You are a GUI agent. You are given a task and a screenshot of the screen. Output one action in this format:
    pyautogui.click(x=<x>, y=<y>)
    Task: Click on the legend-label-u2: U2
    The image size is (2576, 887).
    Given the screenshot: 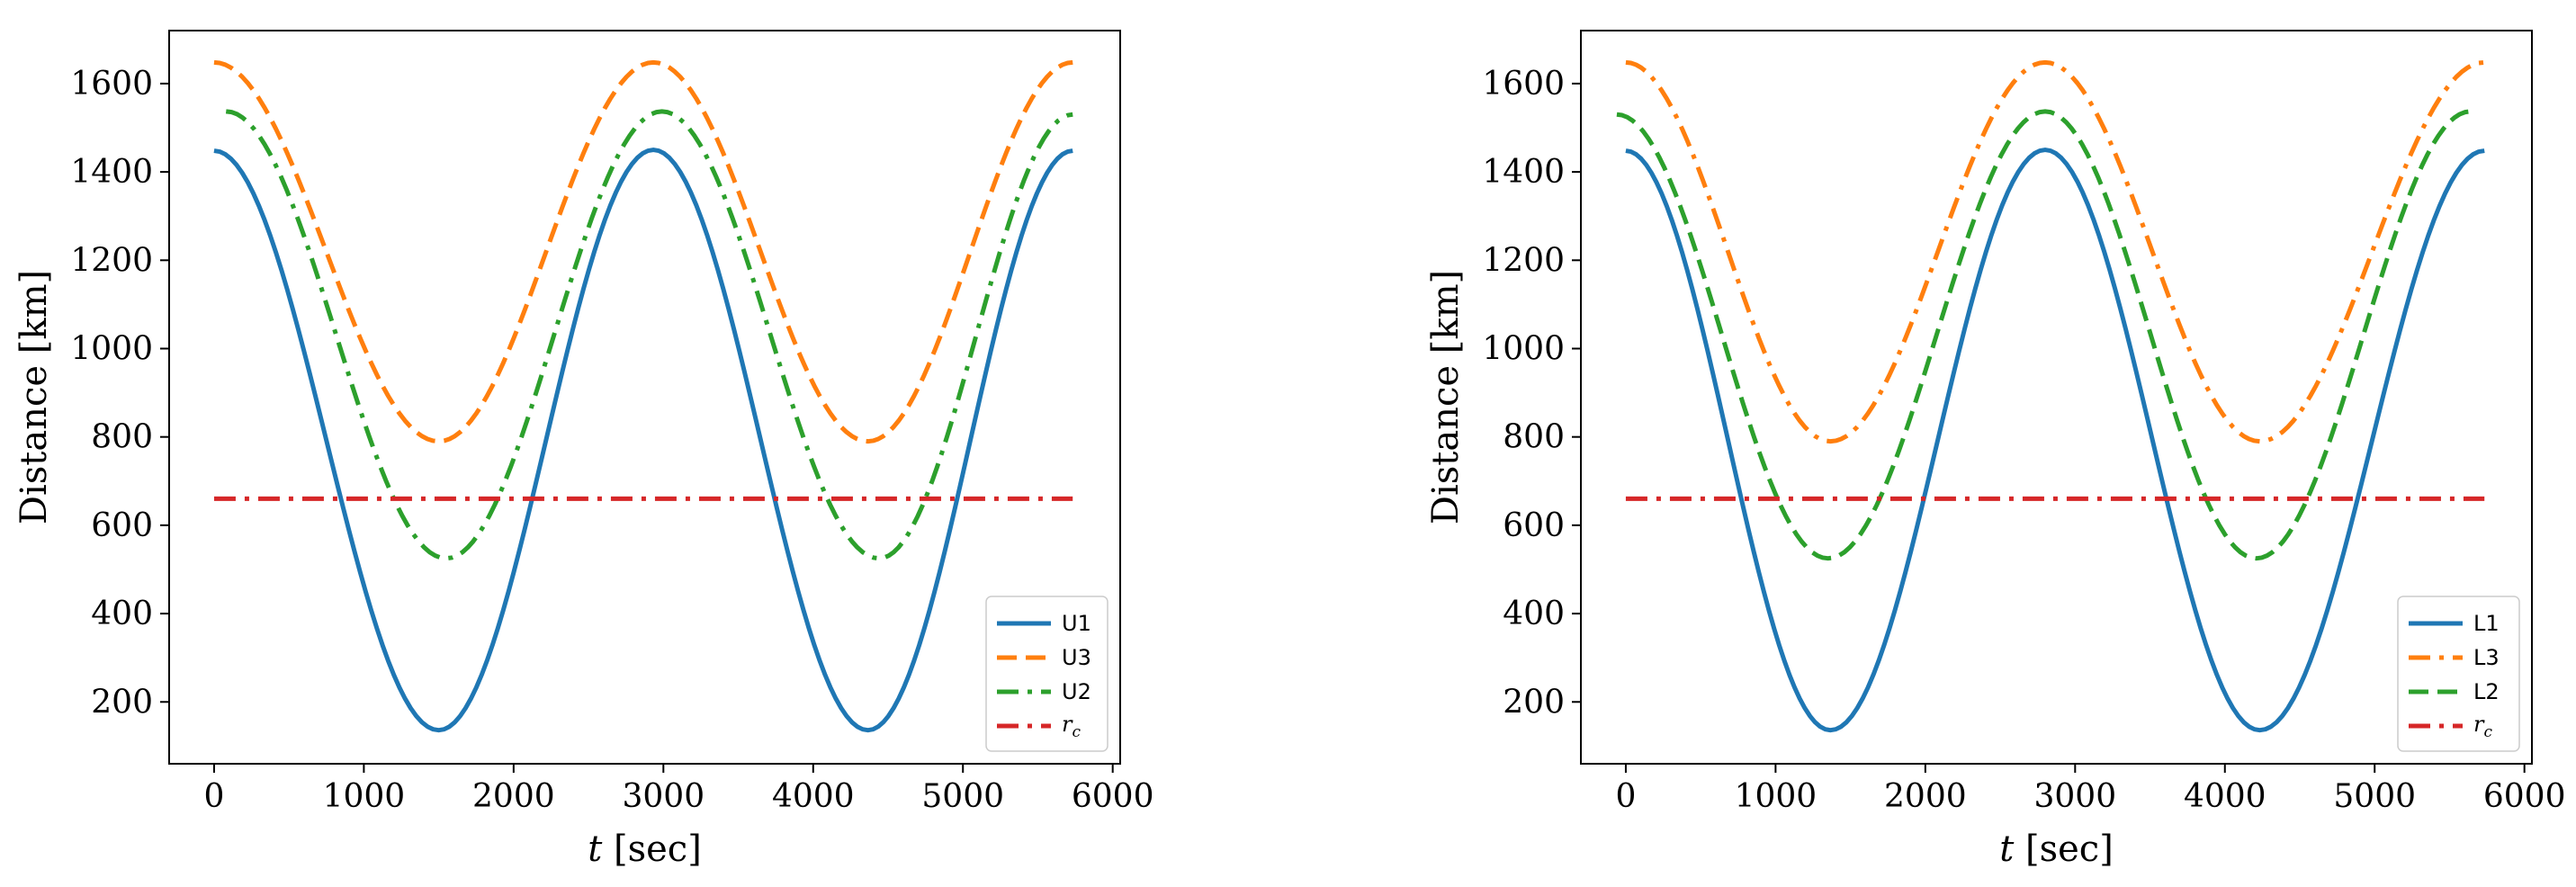 What is the action you would take?
    pyautogui.click(x=1077, y=691)
    